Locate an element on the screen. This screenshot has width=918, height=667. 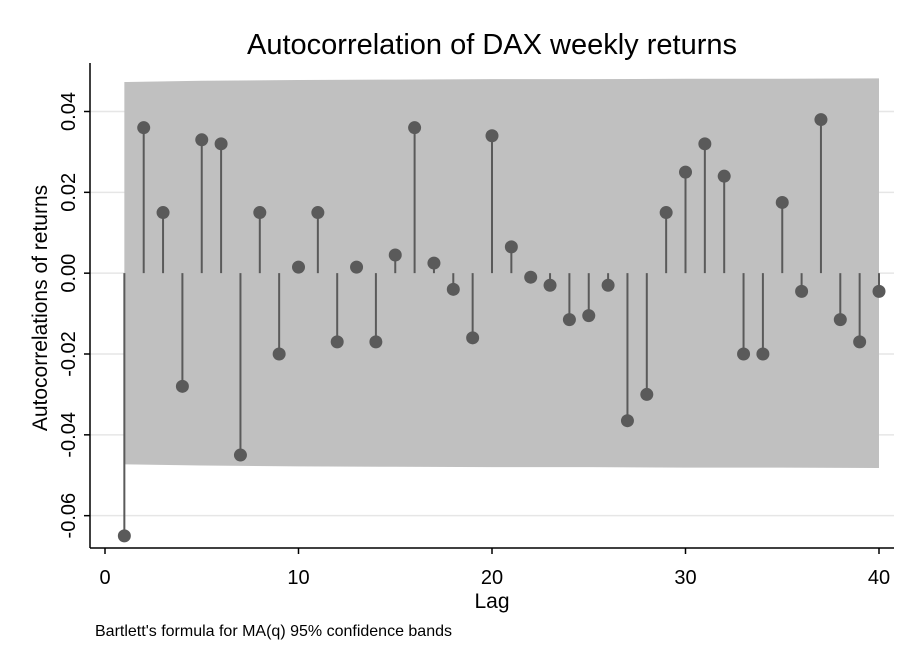
y-tick-label-2: -0.02 is located at coordinates (69, 354).